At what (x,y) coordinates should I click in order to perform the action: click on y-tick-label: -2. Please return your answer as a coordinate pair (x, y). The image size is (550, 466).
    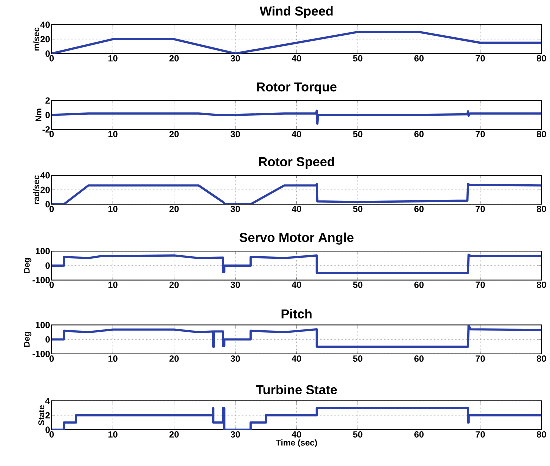
    Looking at the image, I should click on (46, 129).